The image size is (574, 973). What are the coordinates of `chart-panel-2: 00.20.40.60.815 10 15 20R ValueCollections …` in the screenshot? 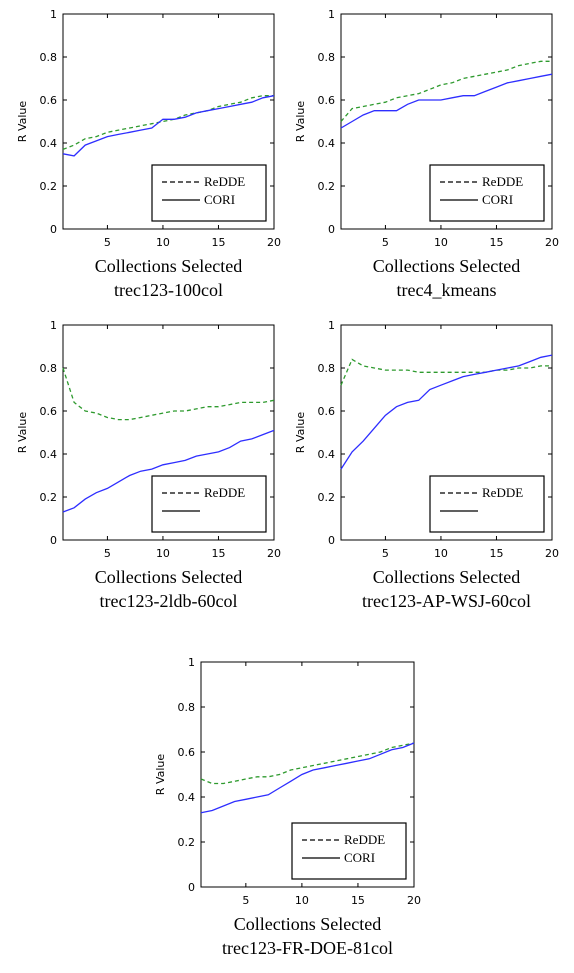 It's located at (426, 154).